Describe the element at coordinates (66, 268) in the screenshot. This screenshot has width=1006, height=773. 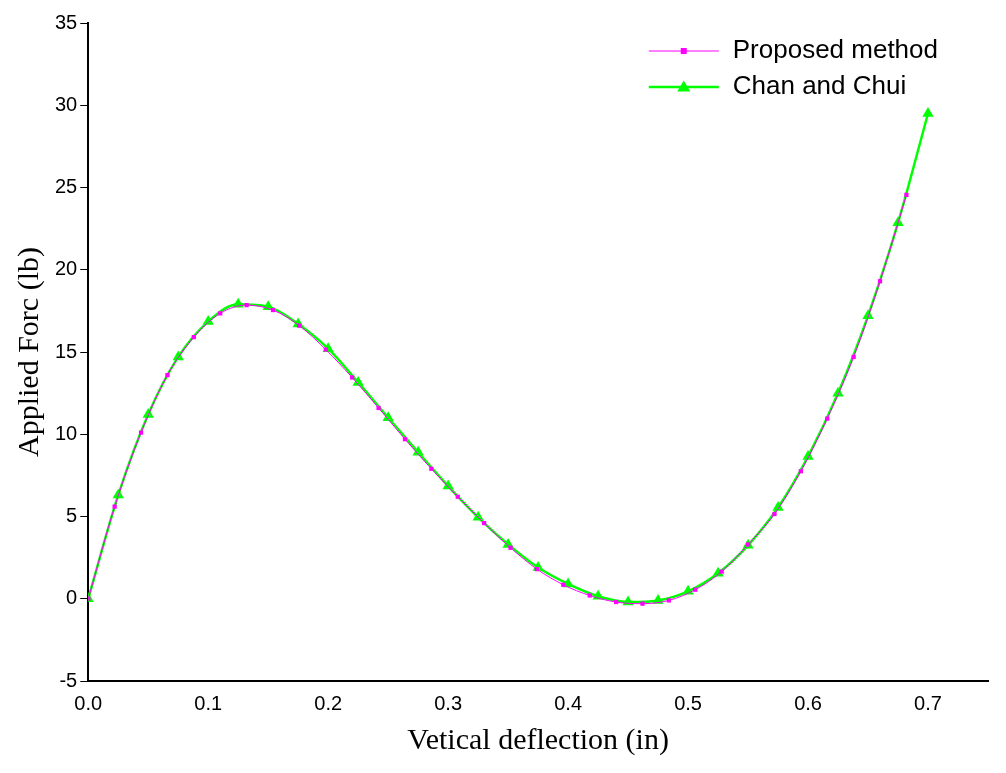
I see `y-tick-label: 20` at that location.